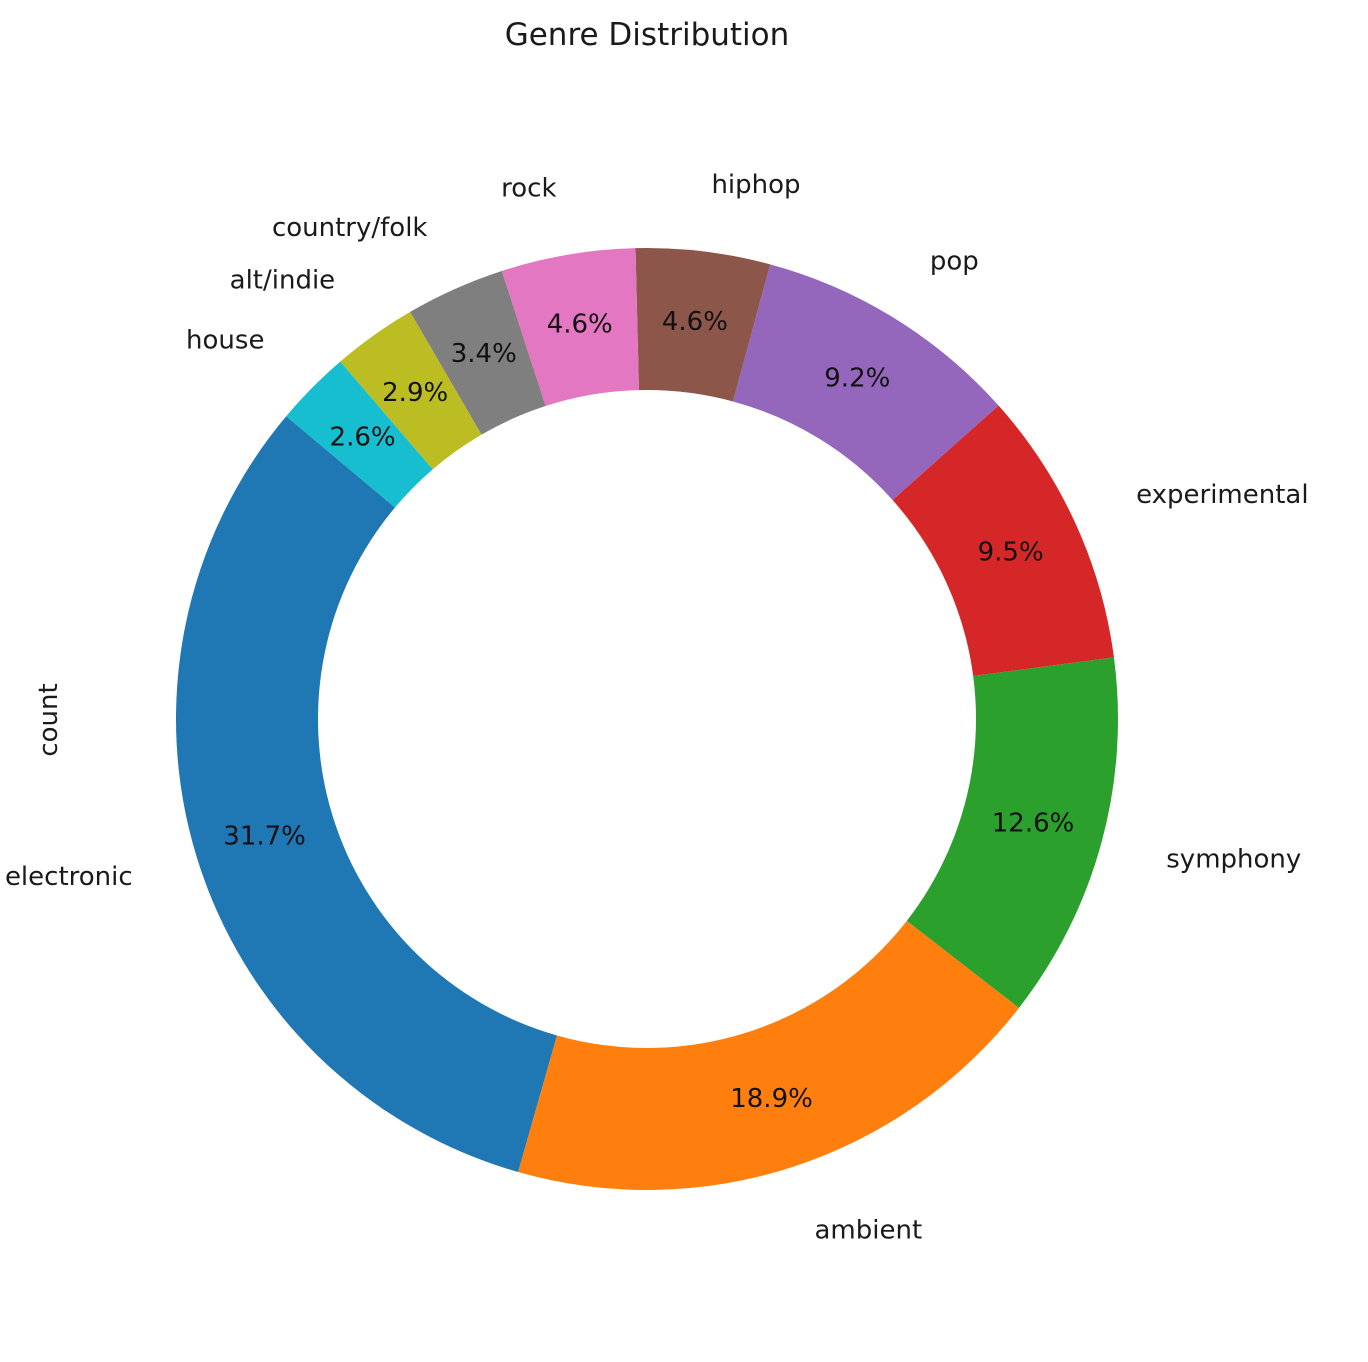  I want to click on slice-label-symphony: symphony, so click(1233, 860).